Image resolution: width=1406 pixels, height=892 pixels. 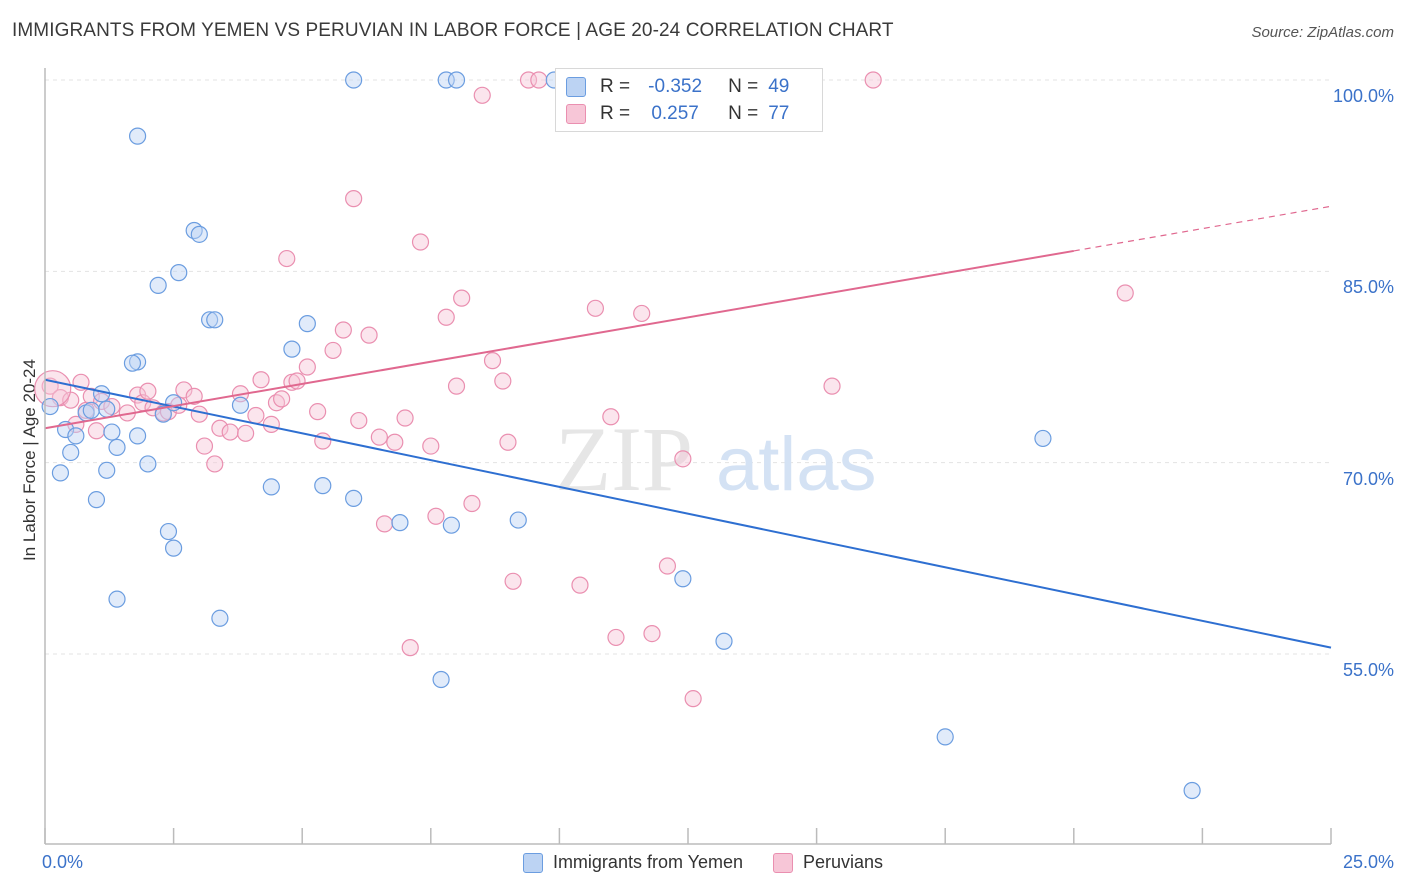 I want to click on peru-r-value: 0.257, so click(x=675, y=113).